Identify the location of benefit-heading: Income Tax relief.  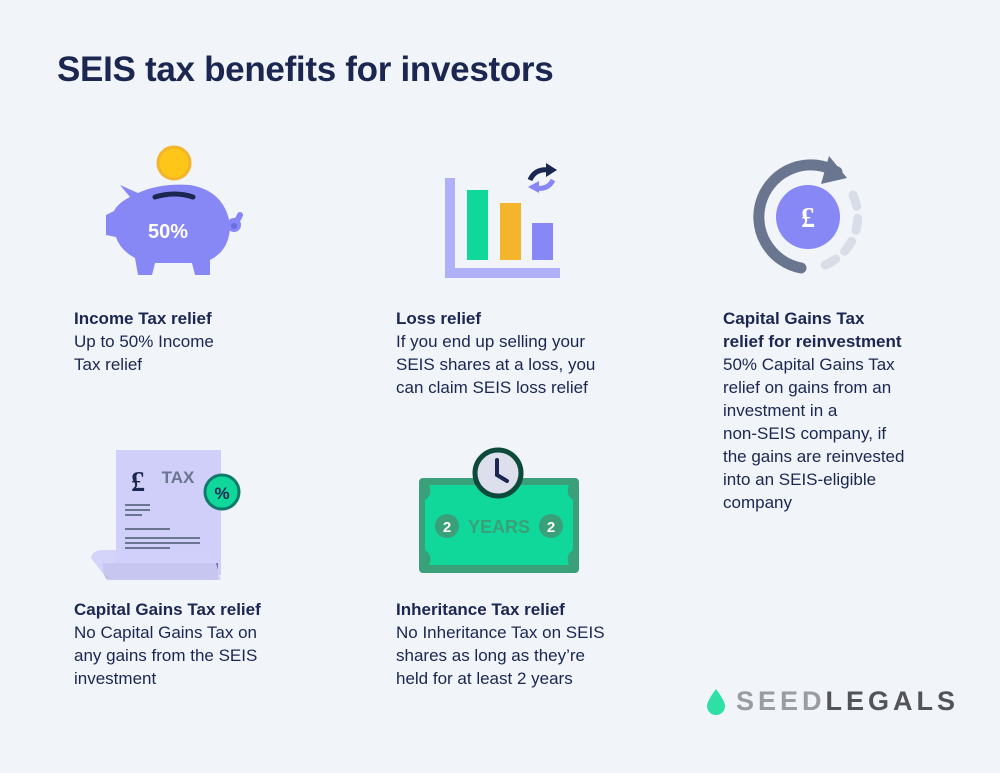
(143, 318).